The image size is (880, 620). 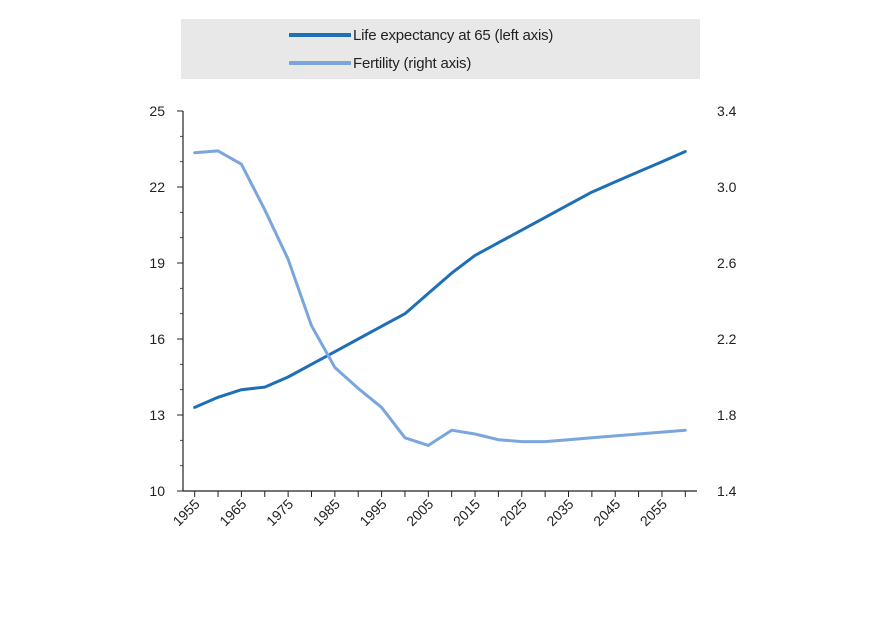 I want to click on right-tick-label-5: 3.4, so click(x=727, y=111).